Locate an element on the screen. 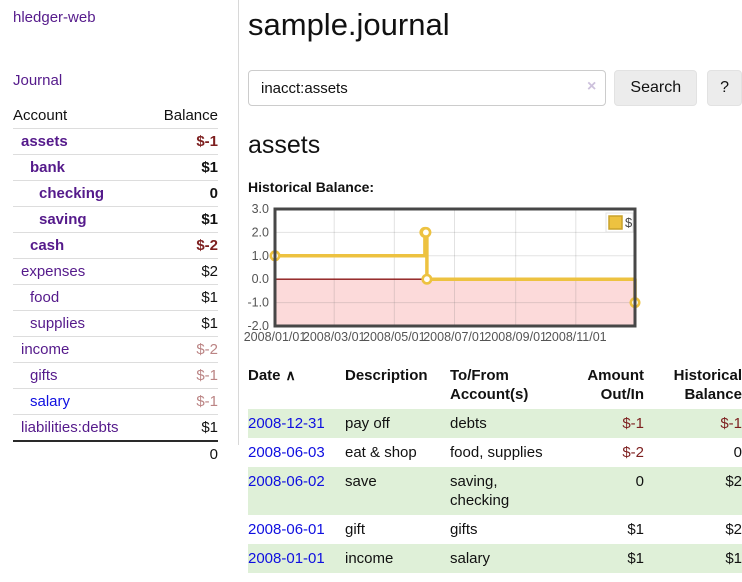  help-button: ? is located at coordinates (724, 88).